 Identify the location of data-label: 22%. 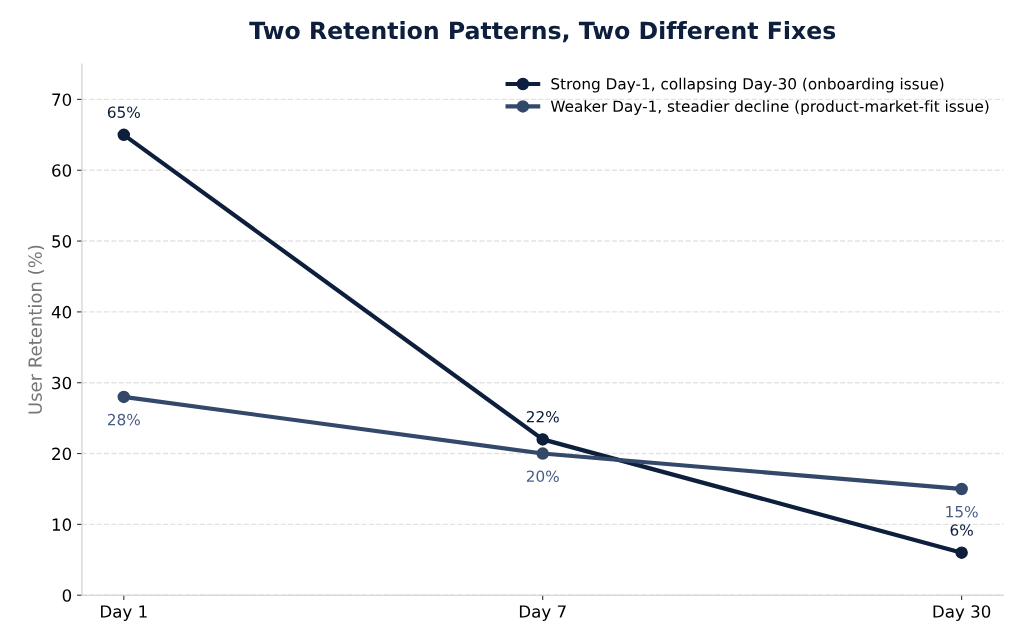
(542, 416).